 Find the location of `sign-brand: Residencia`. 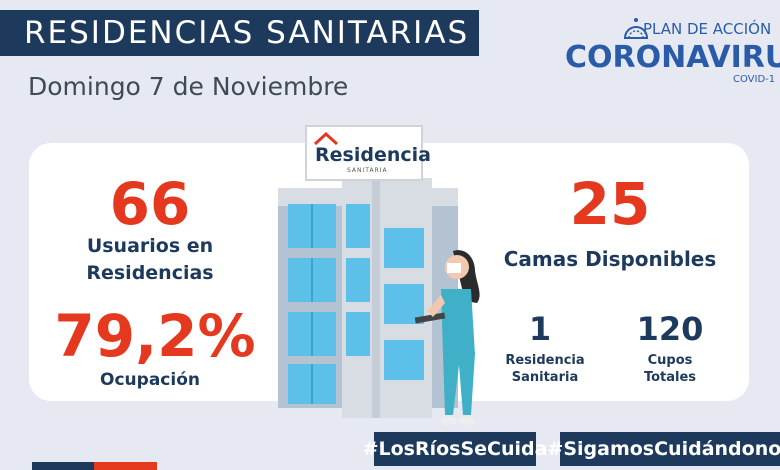

sign-brand: Residencia is located at coordinates (373, 155).